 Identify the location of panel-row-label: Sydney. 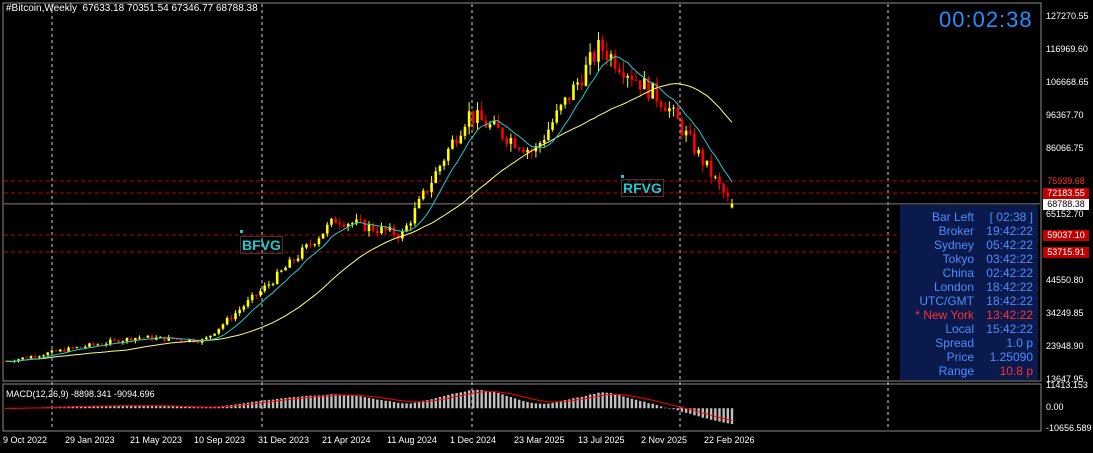
(953, 245).